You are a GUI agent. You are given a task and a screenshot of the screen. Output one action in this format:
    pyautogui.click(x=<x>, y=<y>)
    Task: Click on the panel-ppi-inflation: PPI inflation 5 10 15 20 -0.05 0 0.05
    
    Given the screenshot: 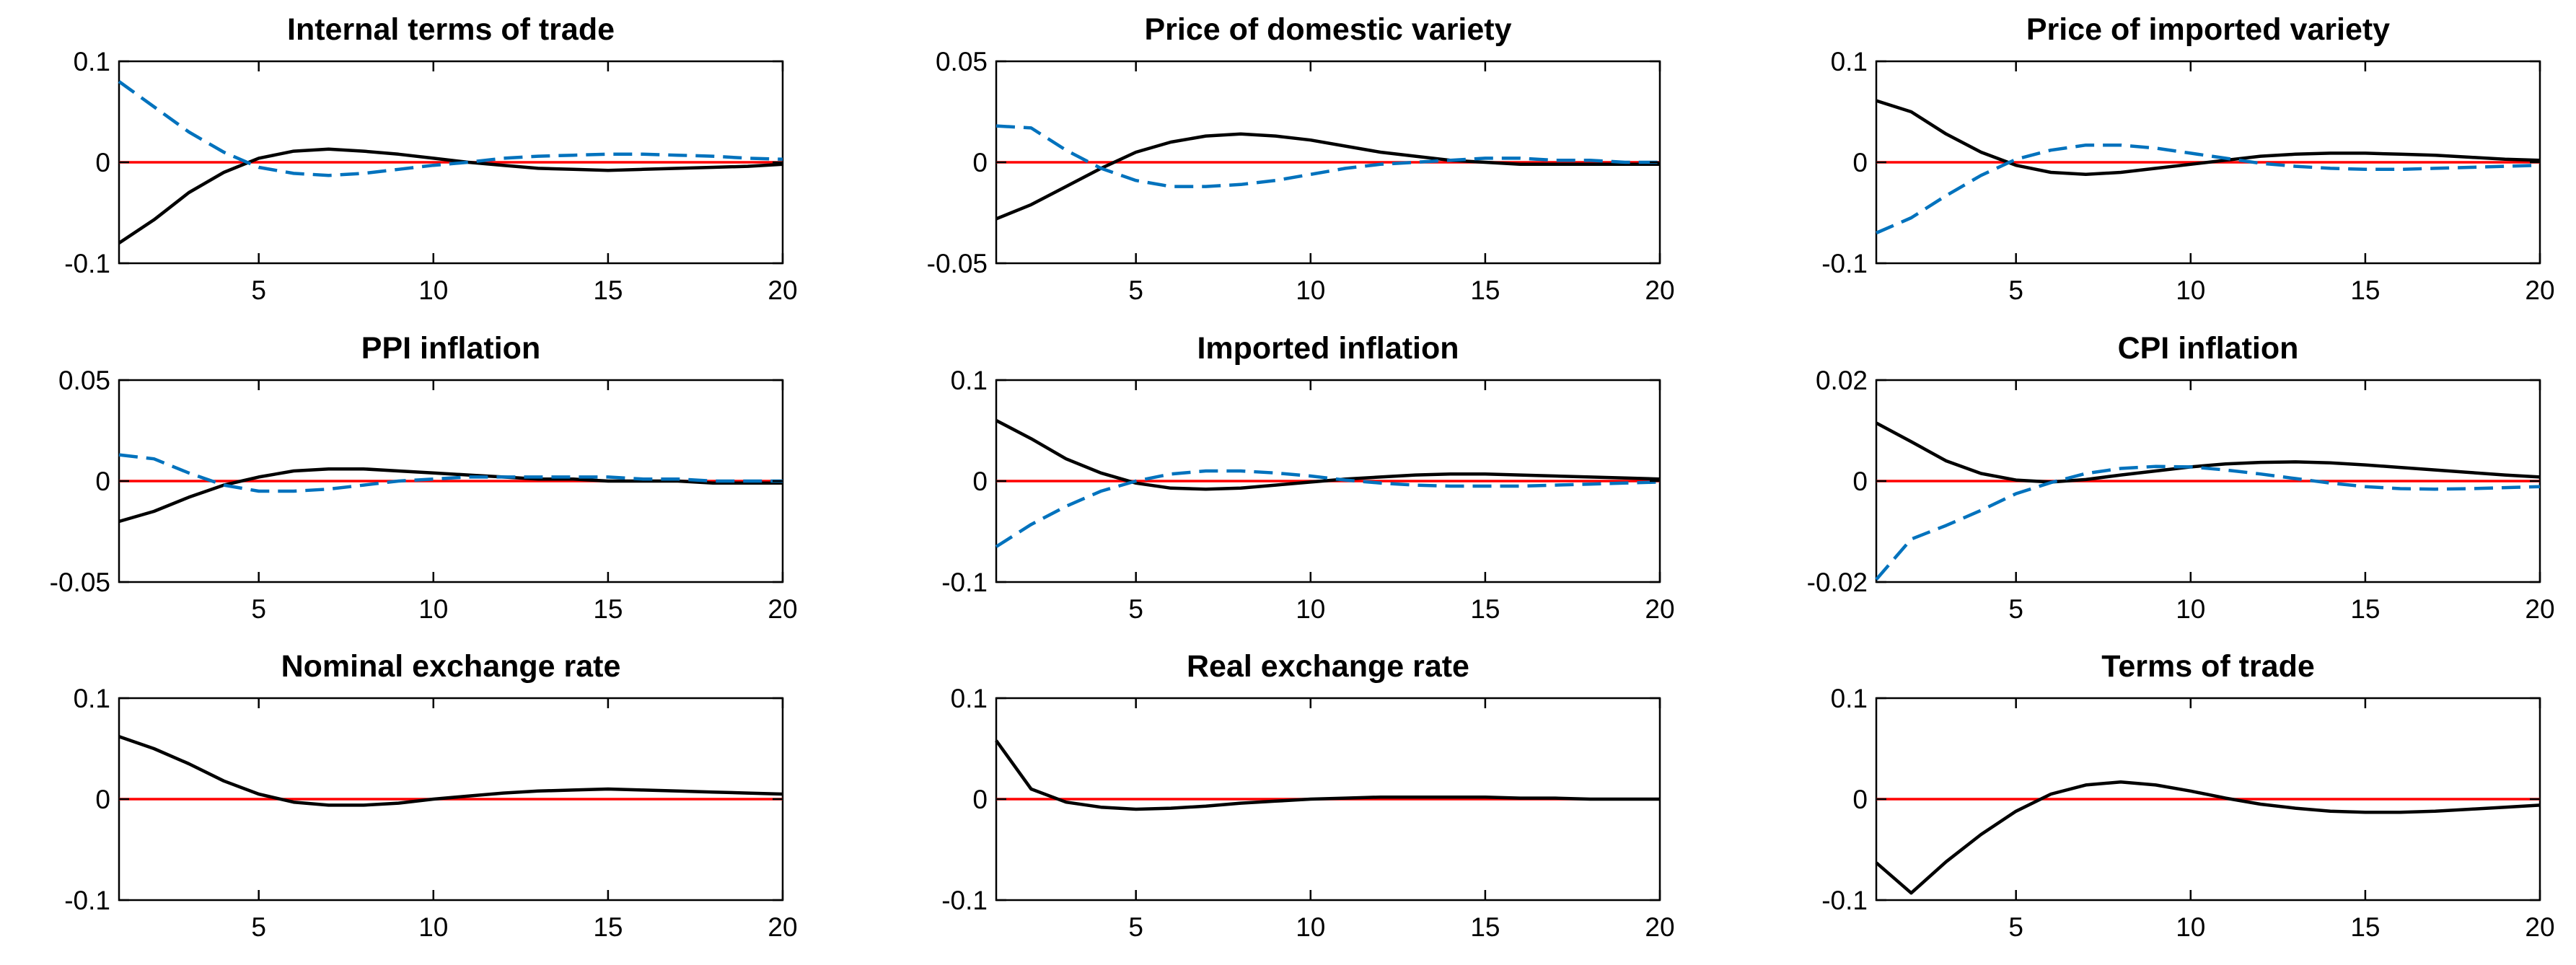 What is the action you would take?
    pyautogui.click(x=424, y=477)
    